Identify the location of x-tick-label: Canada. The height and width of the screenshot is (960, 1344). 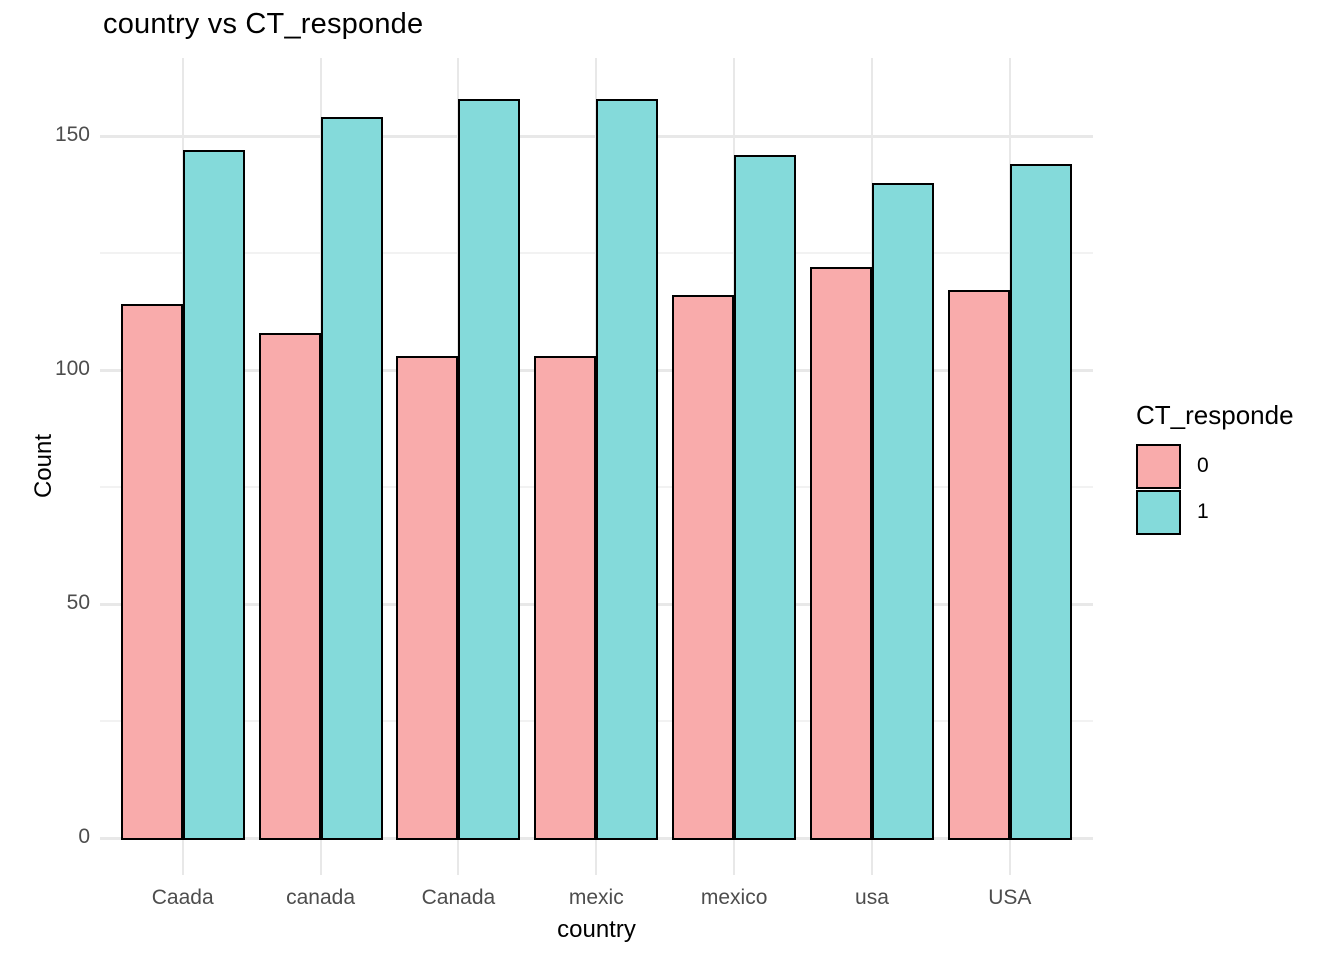
(458, 897).